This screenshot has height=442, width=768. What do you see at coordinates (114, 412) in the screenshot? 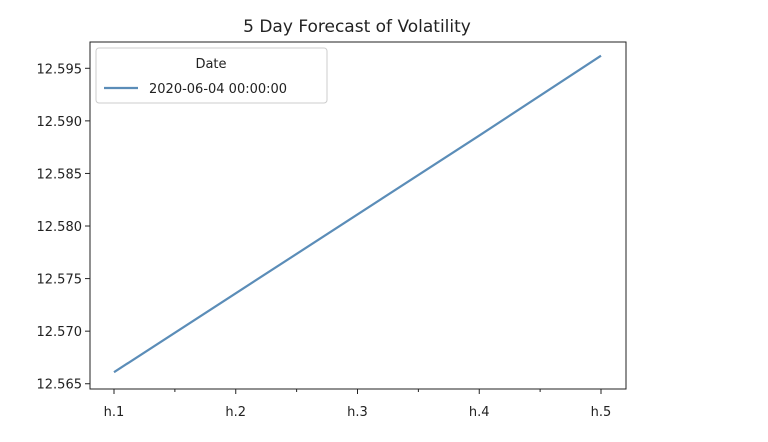
I see `x-tick-label: h.1` at bounding box center [114, 412].